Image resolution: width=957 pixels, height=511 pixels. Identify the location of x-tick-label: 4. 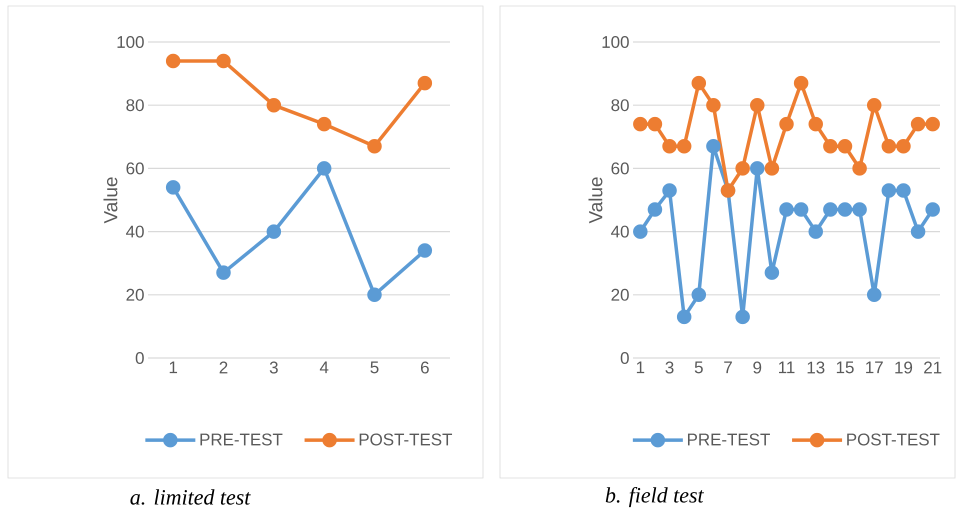
(324, 368).